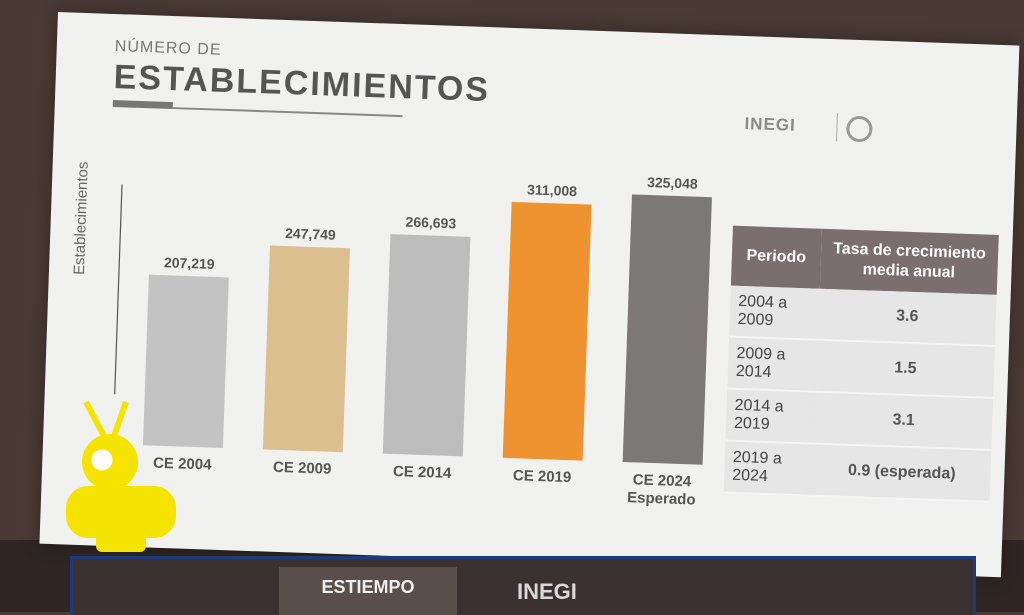 This screenshot has height=615, width=1024. I want to click on table-row: 2019 a 2024 0.9 (esperada), so click(857, 471).